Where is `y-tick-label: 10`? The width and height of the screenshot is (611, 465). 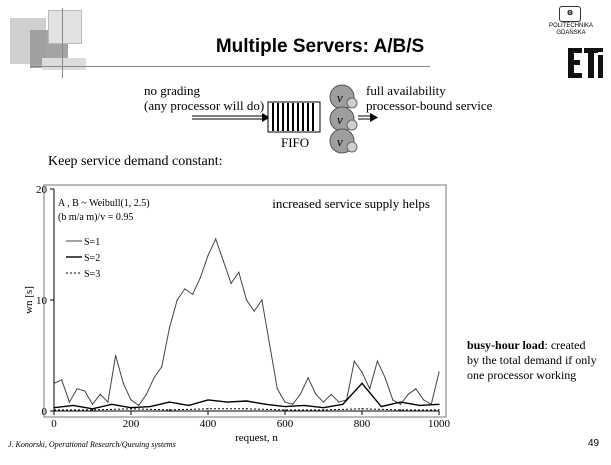 y-tick-label: 10 is located at coordinates (42, 301).